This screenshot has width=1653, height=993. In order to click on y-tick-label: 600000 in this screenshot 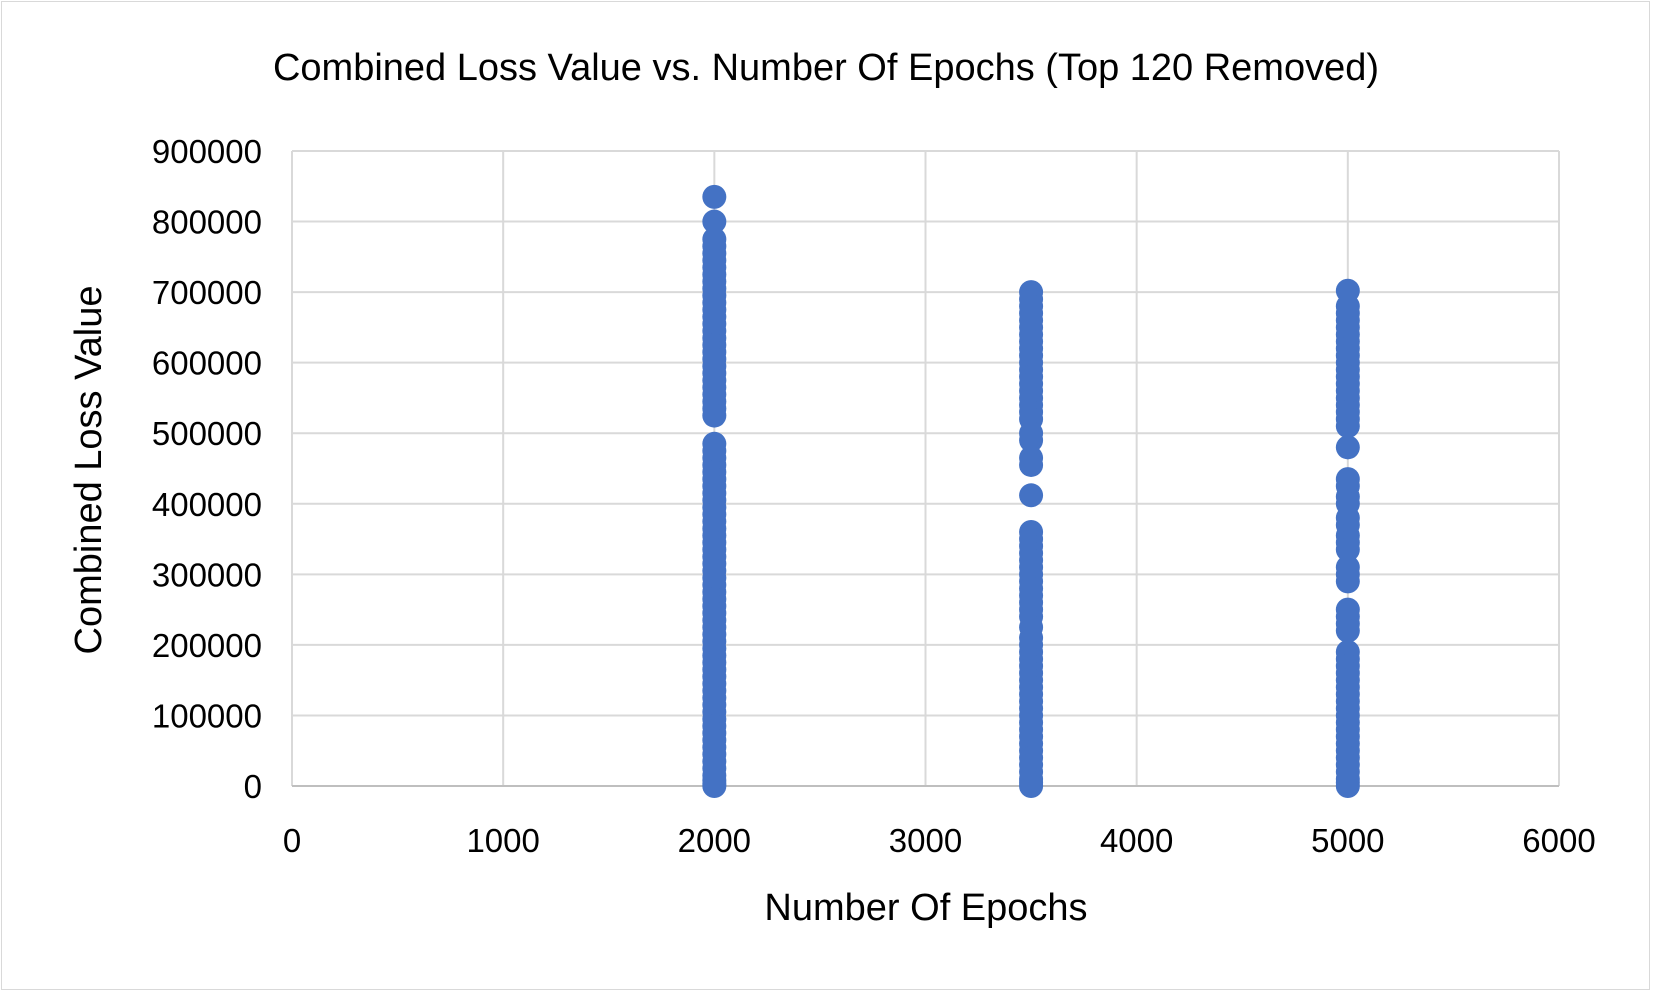, I will do `click(207, 363)`.